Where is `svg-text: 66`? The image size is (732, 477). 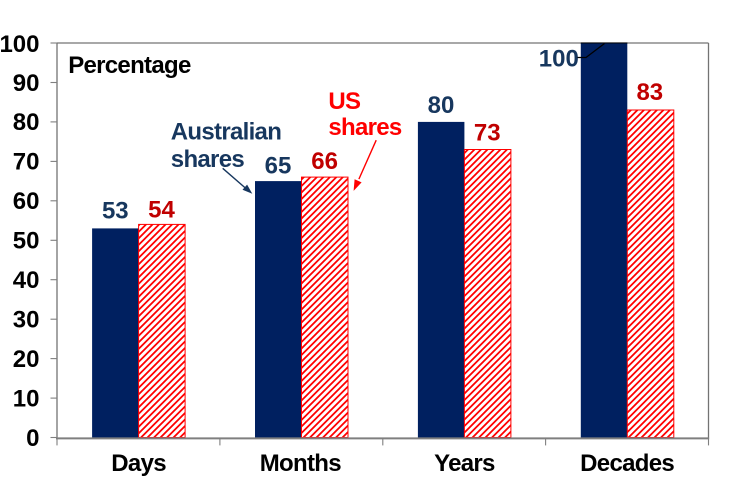 svg-text: 66 is located at coordinates (324, 161).